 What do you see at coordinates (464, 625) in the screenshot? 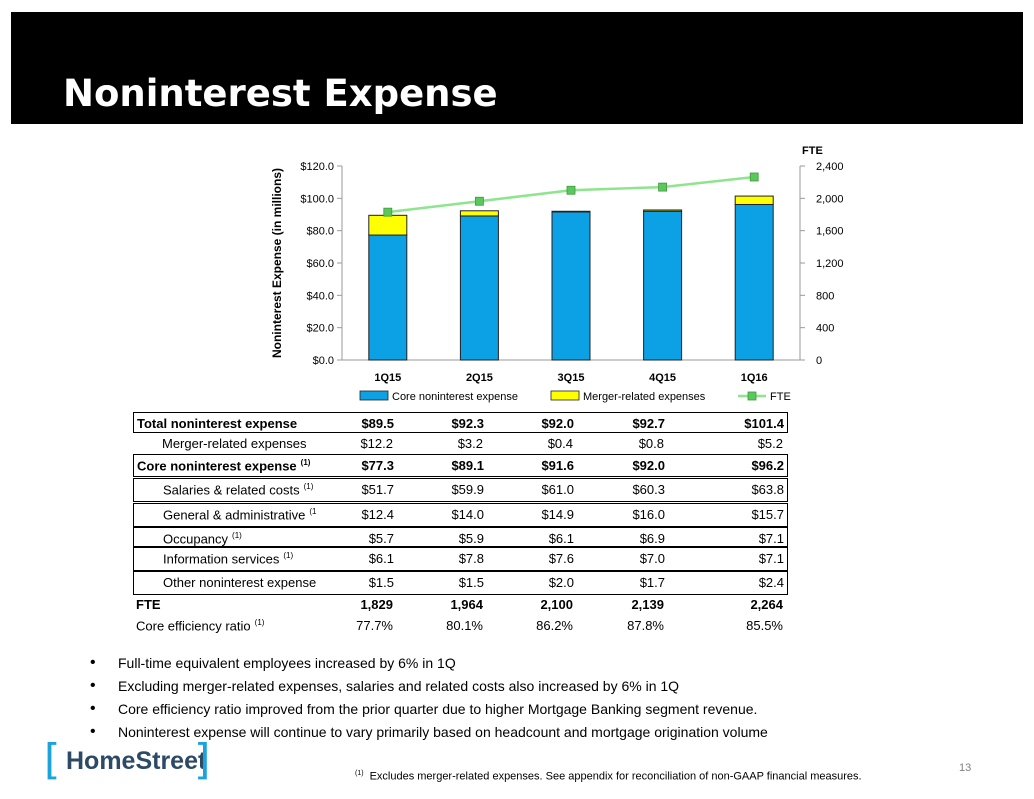
I see `table-cell: 80.1%` at bounding box center [464, 625].